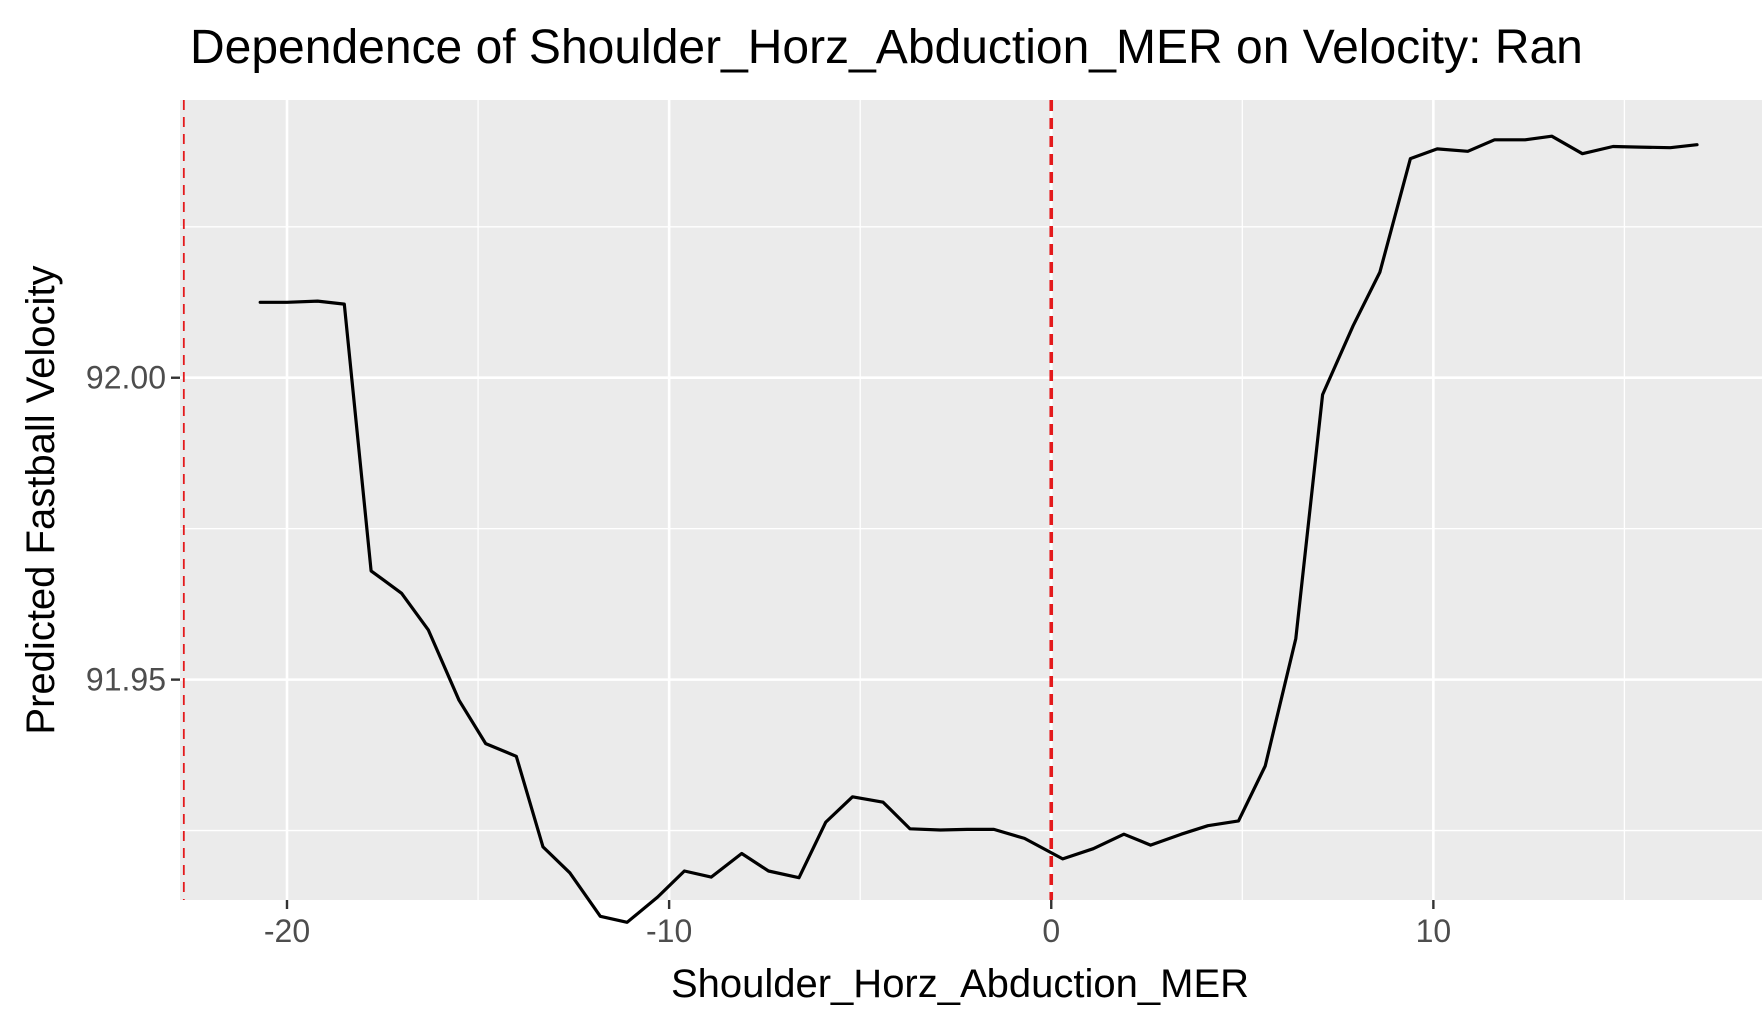 The width and height of the screenshot is (1762, 1032). What do you see at coordinates (857, 924) in the screenshot?
I see `x-axis: -20 -10 0 10` at bounding box center [857, 924].